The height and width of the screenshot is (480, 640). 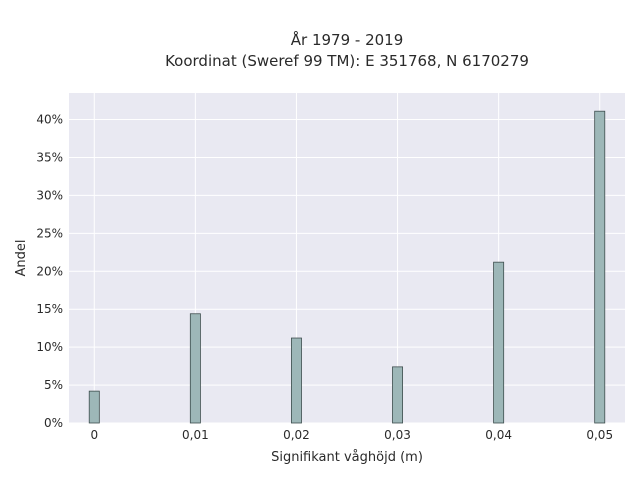 I want to click on x-tick-label: 0,03, so click(x=397, y=435).